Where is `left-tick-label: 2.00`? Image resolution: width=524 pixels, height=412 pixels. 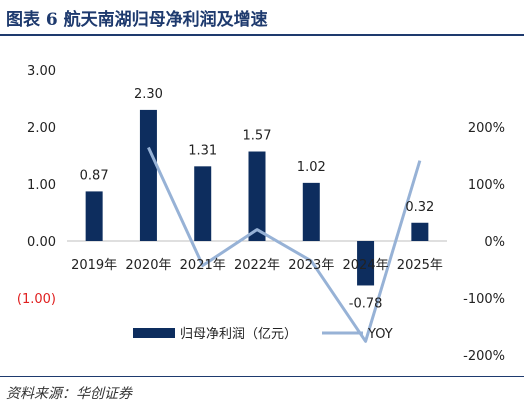 left-tick-label: 2.00 is located at coordinates (41, 128).